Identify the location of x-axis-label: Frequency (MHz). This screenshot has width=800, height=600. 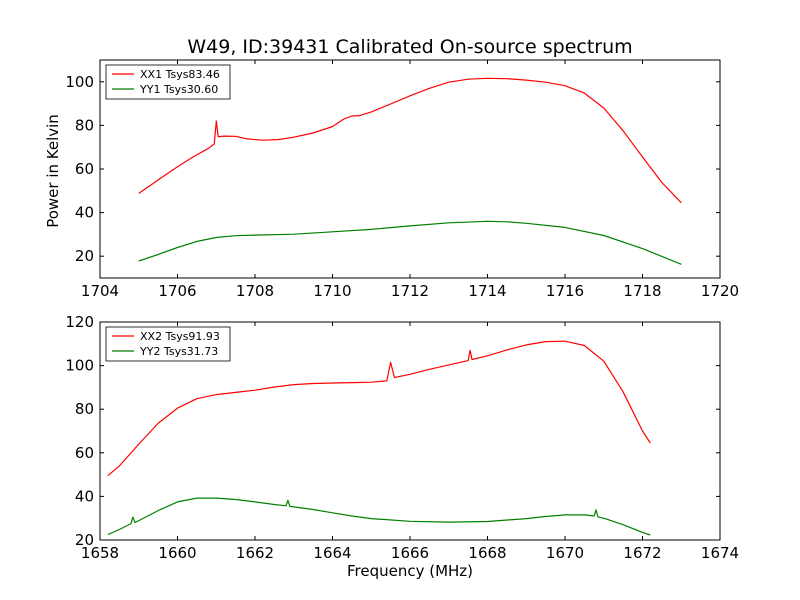
(410, 571).